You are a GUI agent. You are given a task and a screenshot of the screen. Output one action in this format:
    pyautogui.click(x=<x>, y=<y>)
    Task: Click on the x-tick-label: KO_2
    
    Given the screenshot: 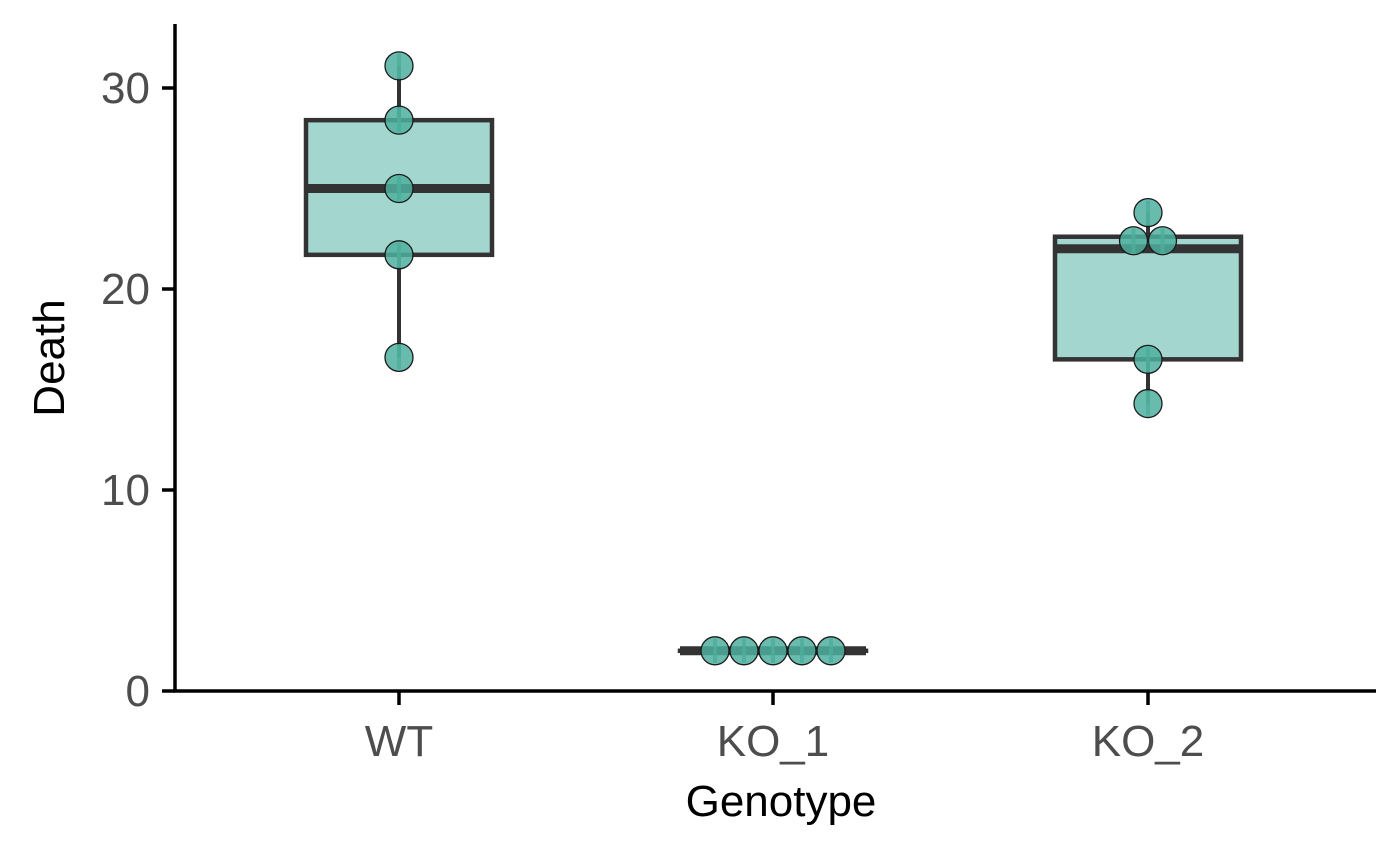 What is the action you would take?
    pyautogui.click(x=1148, y=741)
    